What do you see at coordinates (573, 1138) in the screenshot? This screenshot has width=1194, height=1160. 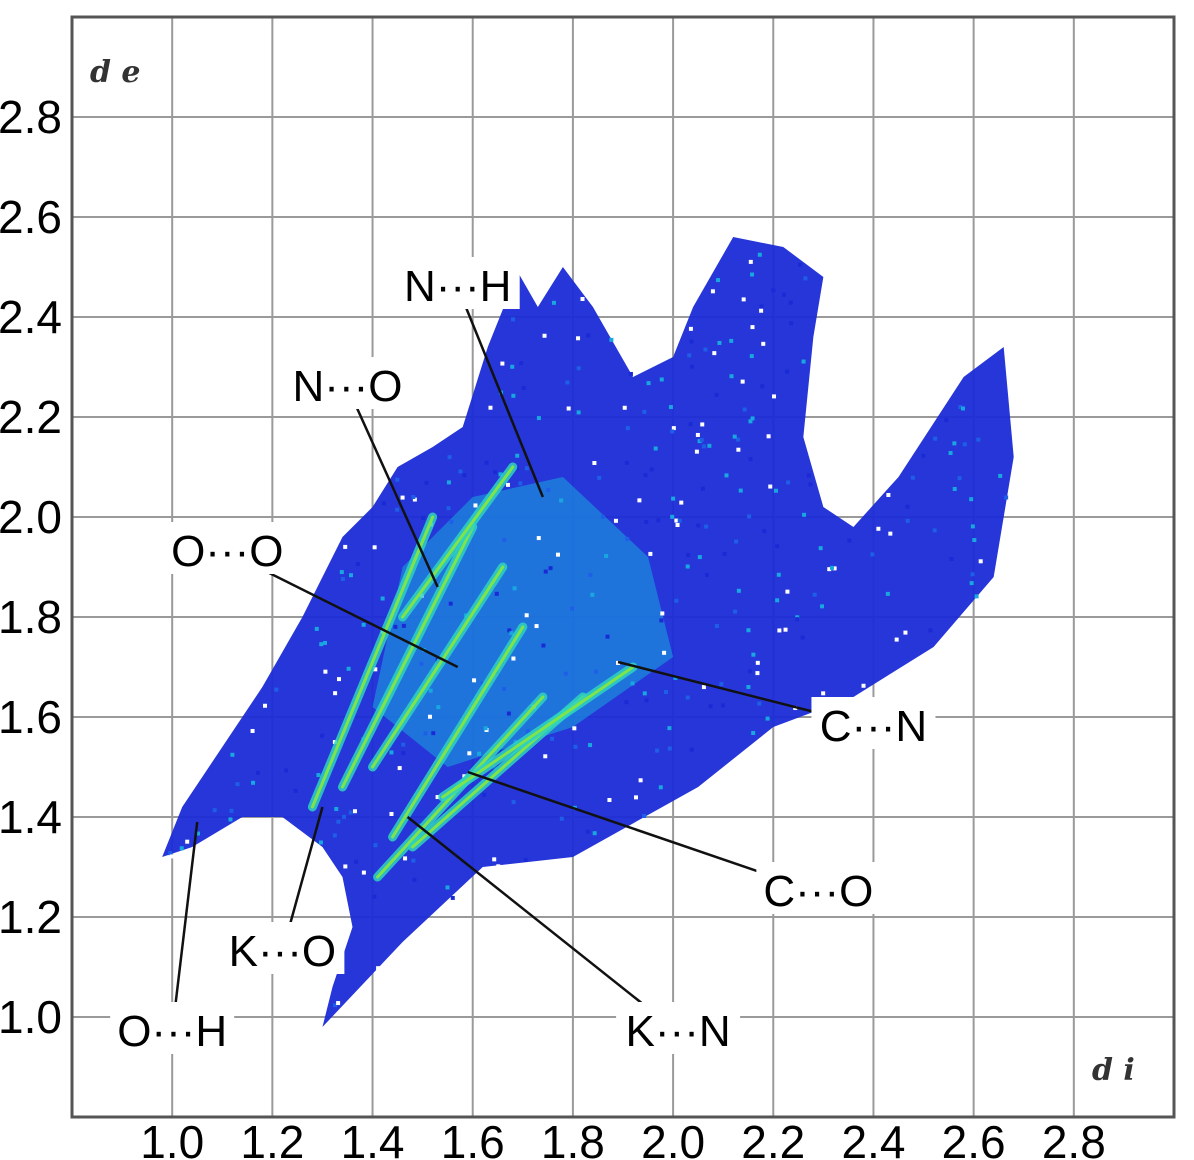 I see `x-tick-label: 1.8` at bounding box center [573, 1138].